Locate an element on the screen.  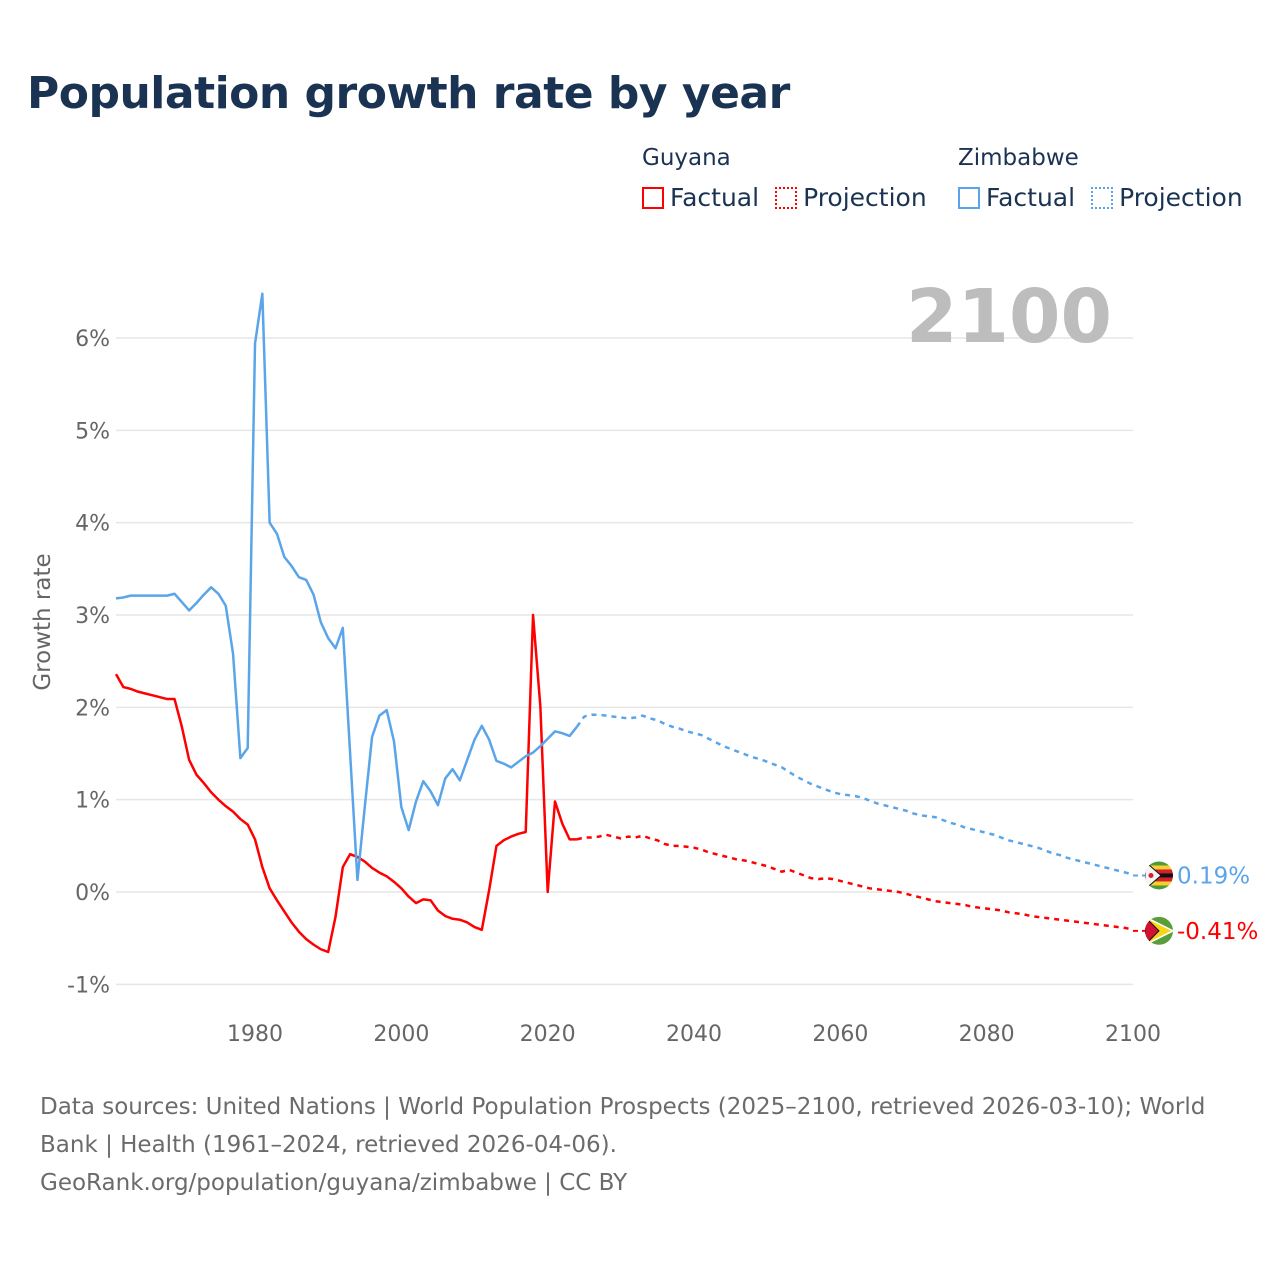
y-tick-label: 0% is located at coordinates (92, 893).